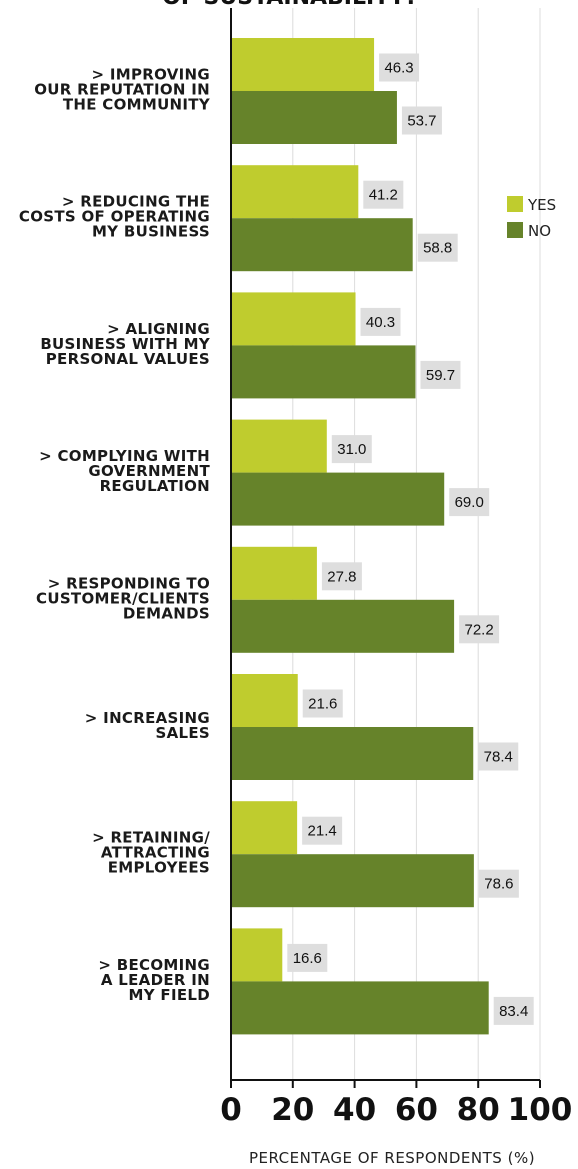 The height and width of the screenshot is (1169, 578). Describe the element at coordinates (159, 868) in the screenshot. I see `category-label: EMPLOYEES` at that location.